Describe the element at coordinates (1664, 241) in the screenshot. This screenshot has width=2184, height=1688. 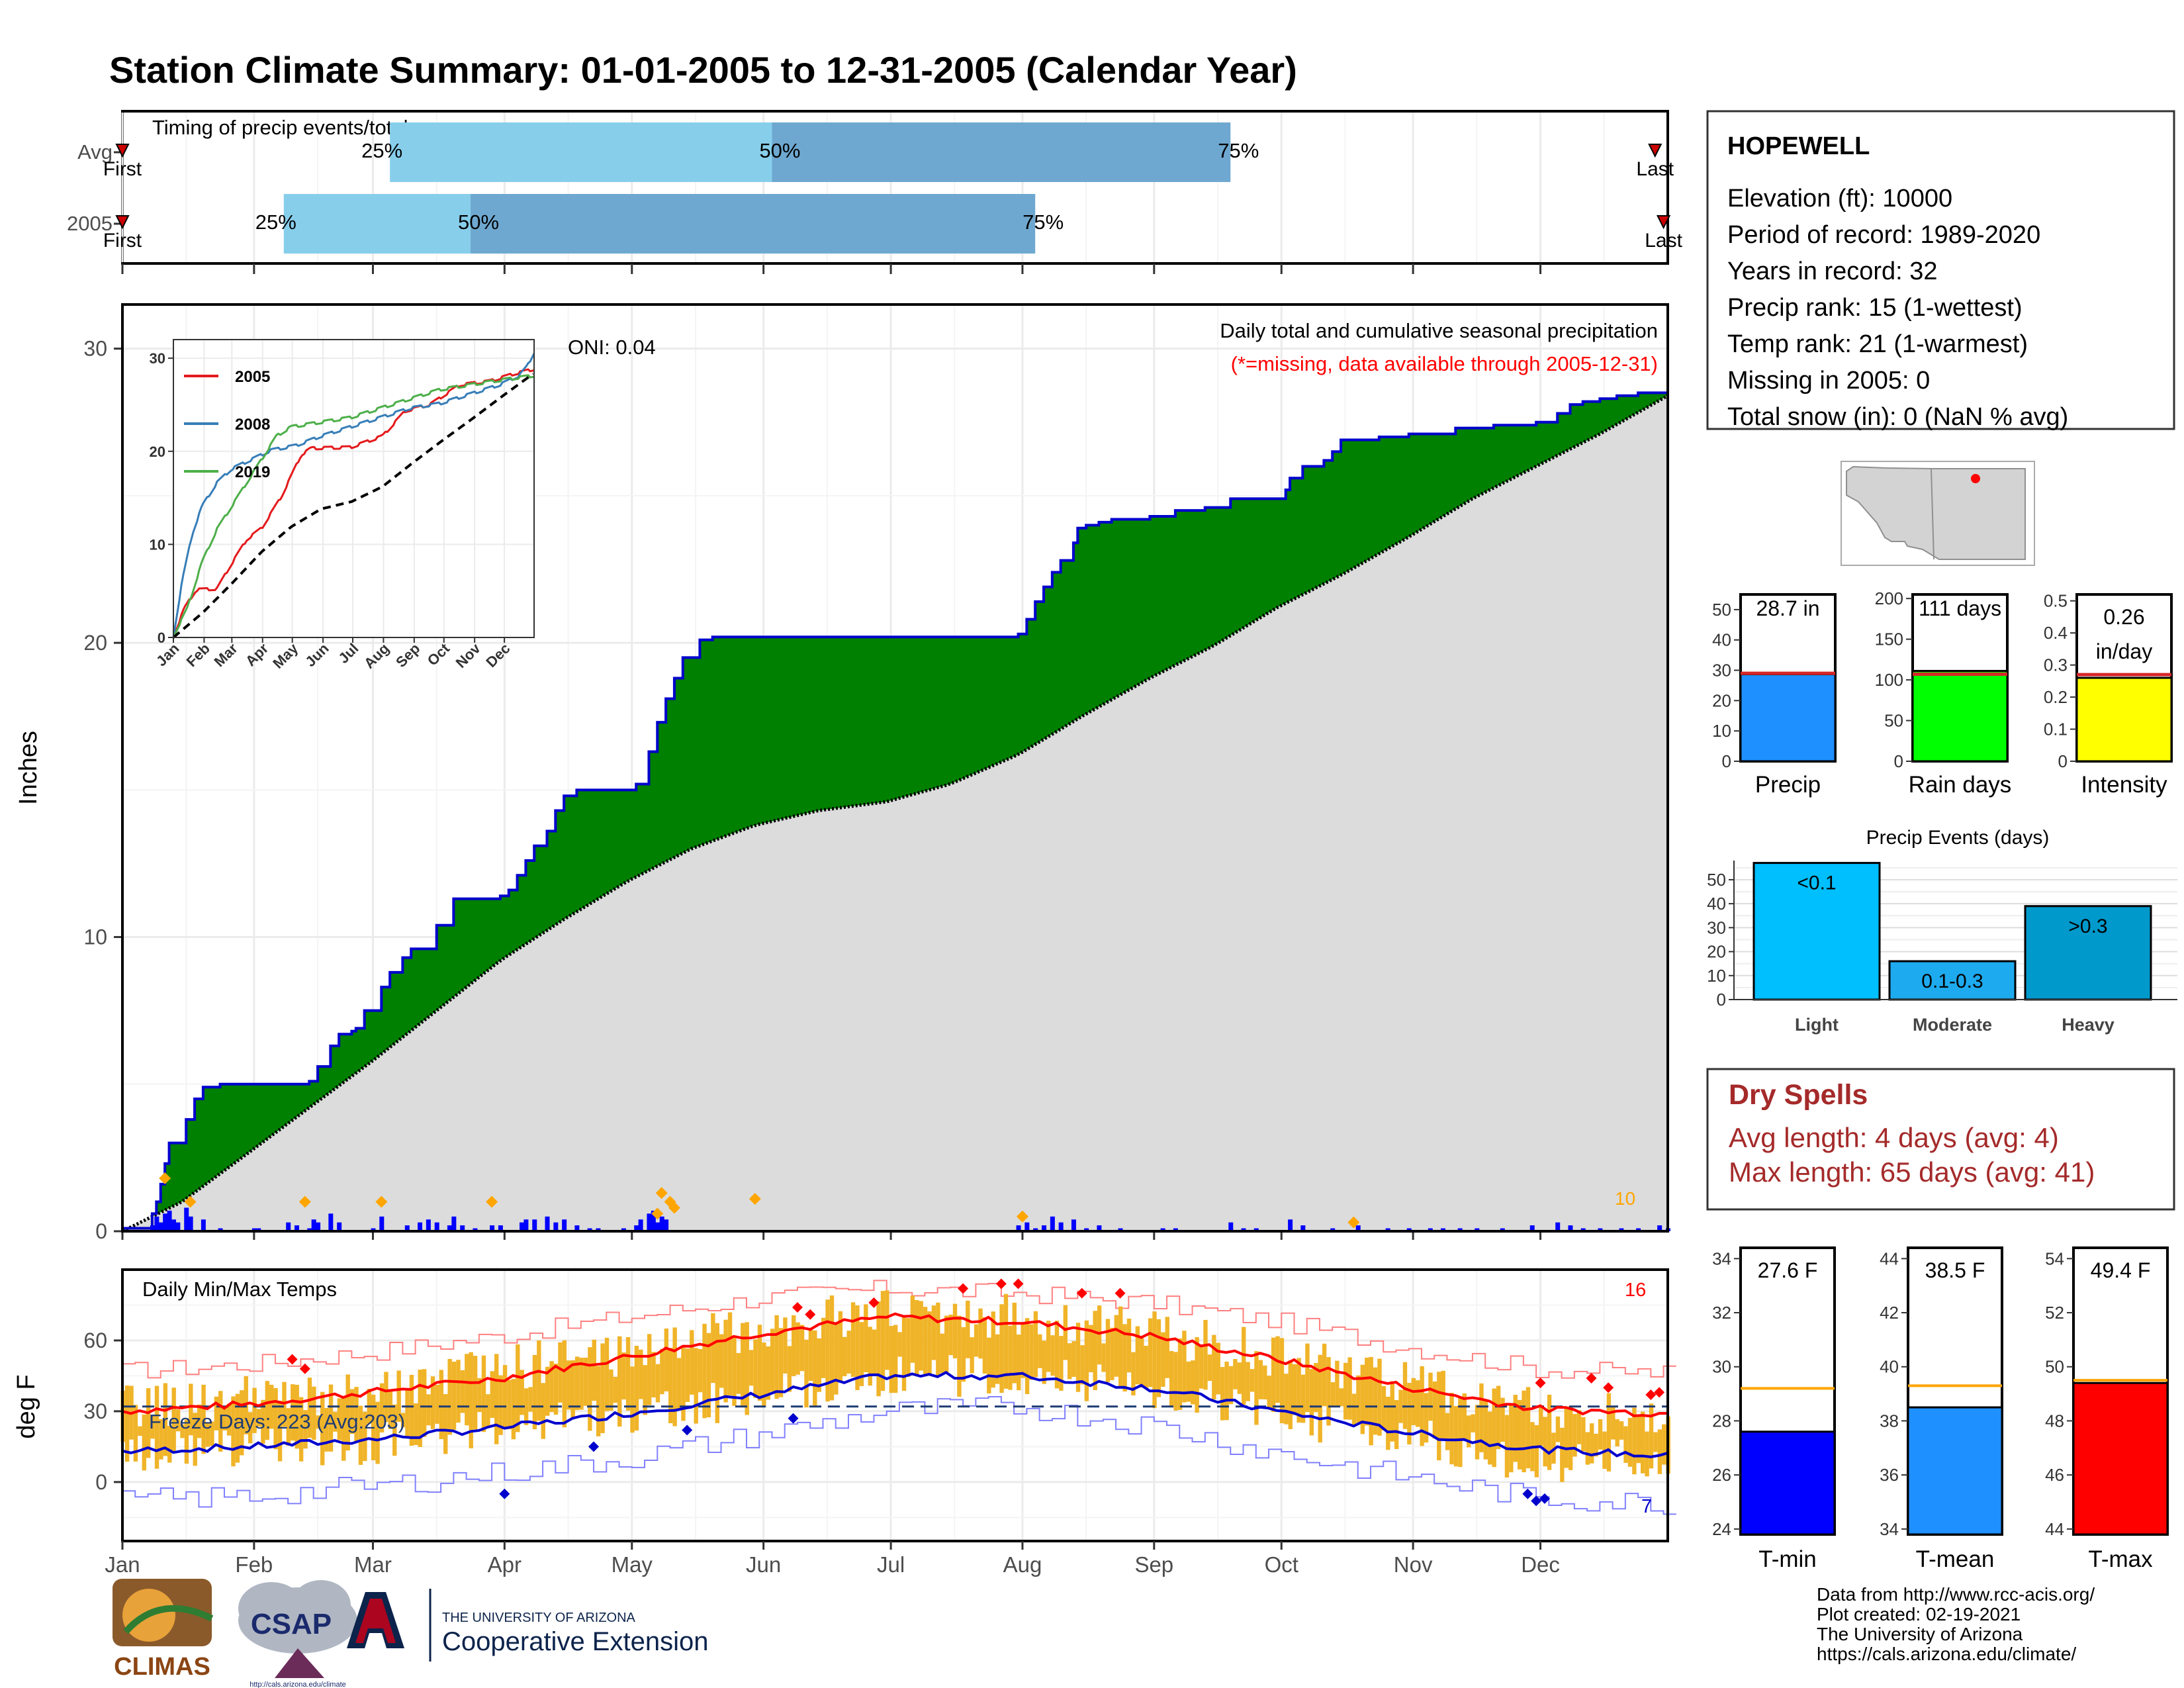
I see `last-label: Last` at that location.